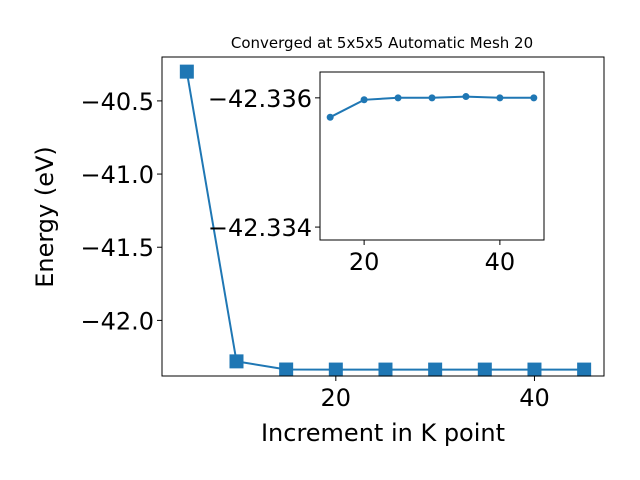  I want to click on inset-y-tick-label: −42.334, so click(260, 228).